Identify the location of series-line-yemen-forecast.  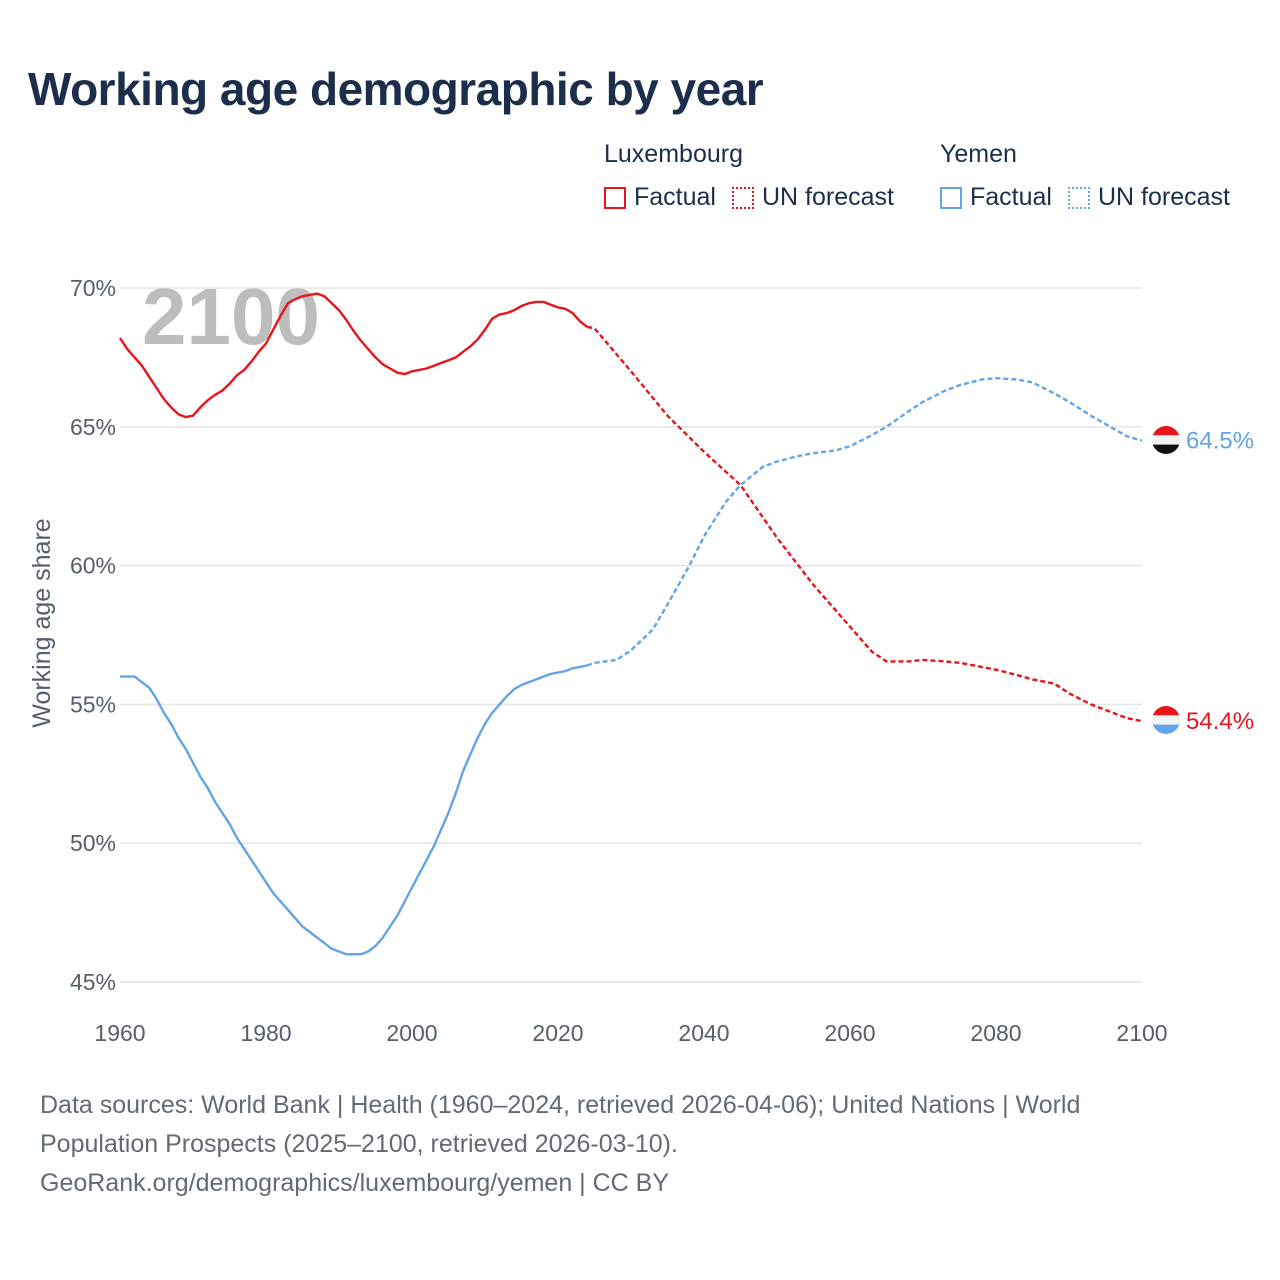
(864, 521).